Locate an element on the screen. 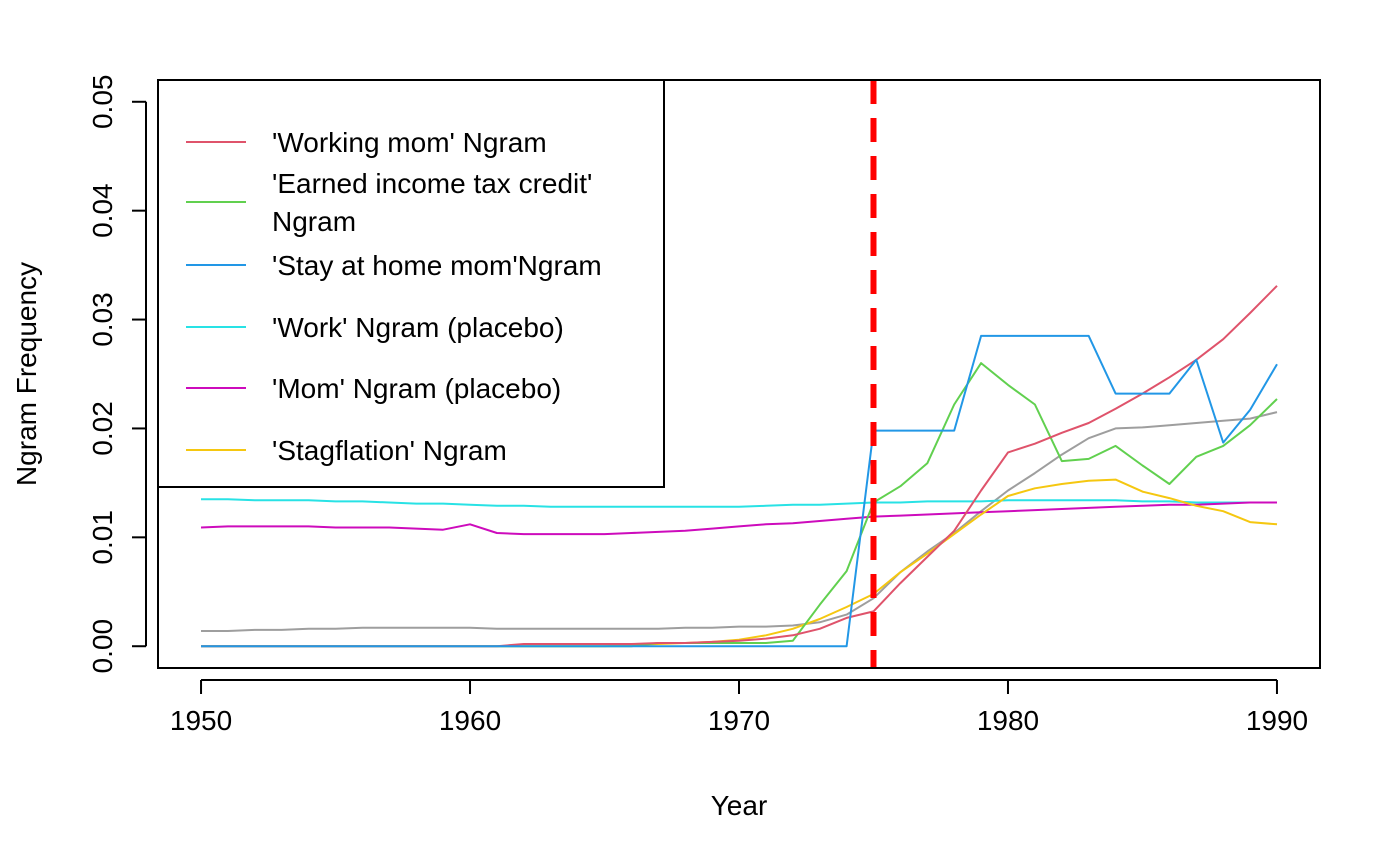 The width and height of the screenshot is (1400, 865). legend-label: 'Working mom' Ngram is located at coordinates (409, 142).